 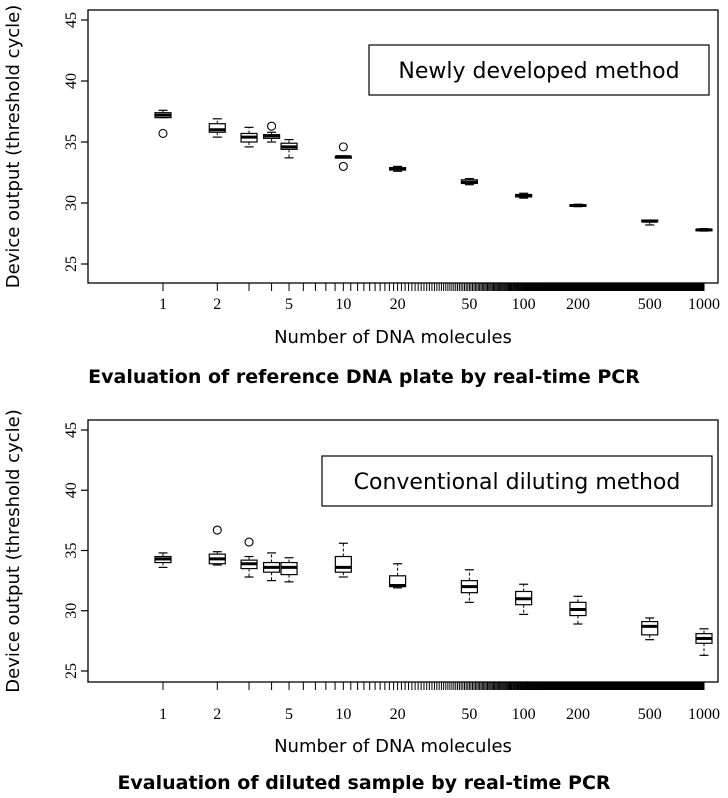 What do you see at coordinates (71, 490) in the screenshot?
I see `panel-2-y-tick-label: 40` at bounding box center [71, 490].